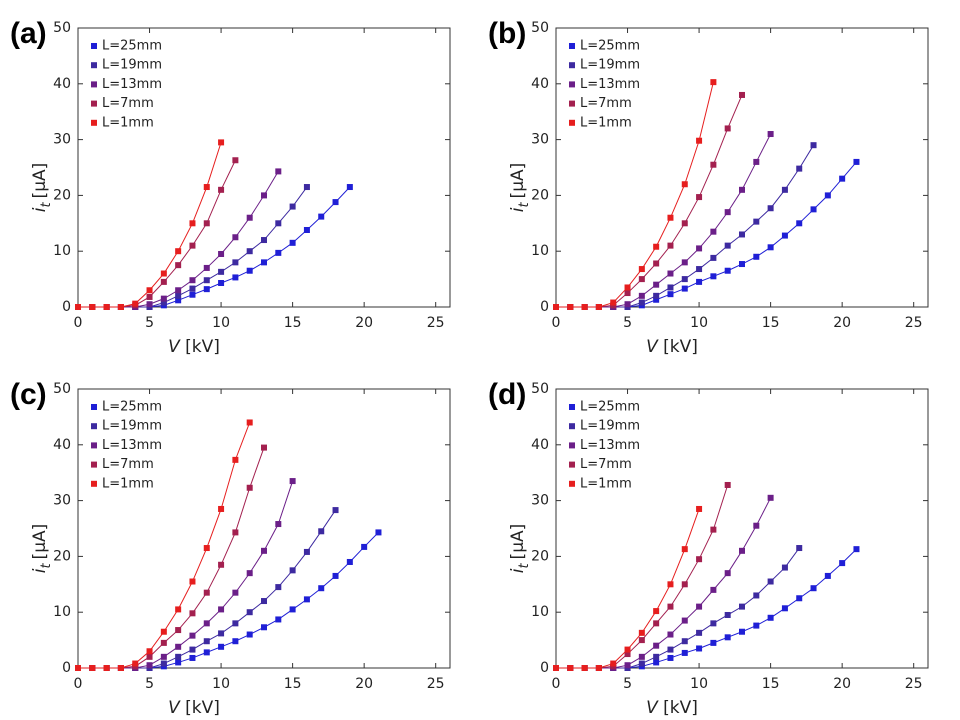 The width and height of the screenshot is (960, 720). Describe the element at coordinates (202, 347) in the screenshot. I see `x-axis-unit: [kV]` at that location.